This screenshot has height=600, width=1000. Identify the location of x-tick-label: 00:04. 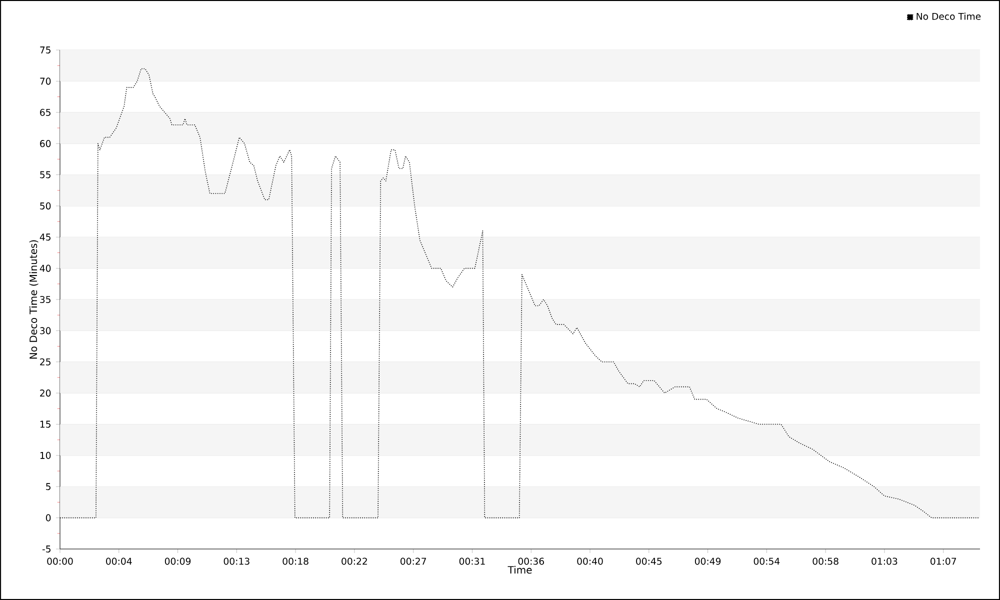
(119, 561).